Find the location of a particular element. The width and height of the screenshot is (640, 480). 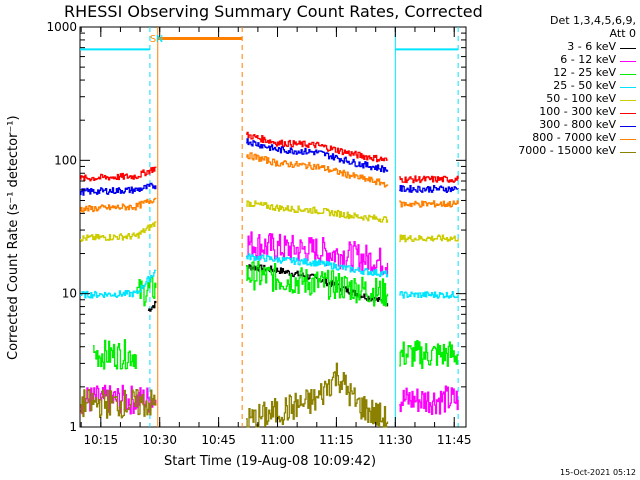

legend-item-label: 7000 - 15000 keV is located at coordinates (567, 150).